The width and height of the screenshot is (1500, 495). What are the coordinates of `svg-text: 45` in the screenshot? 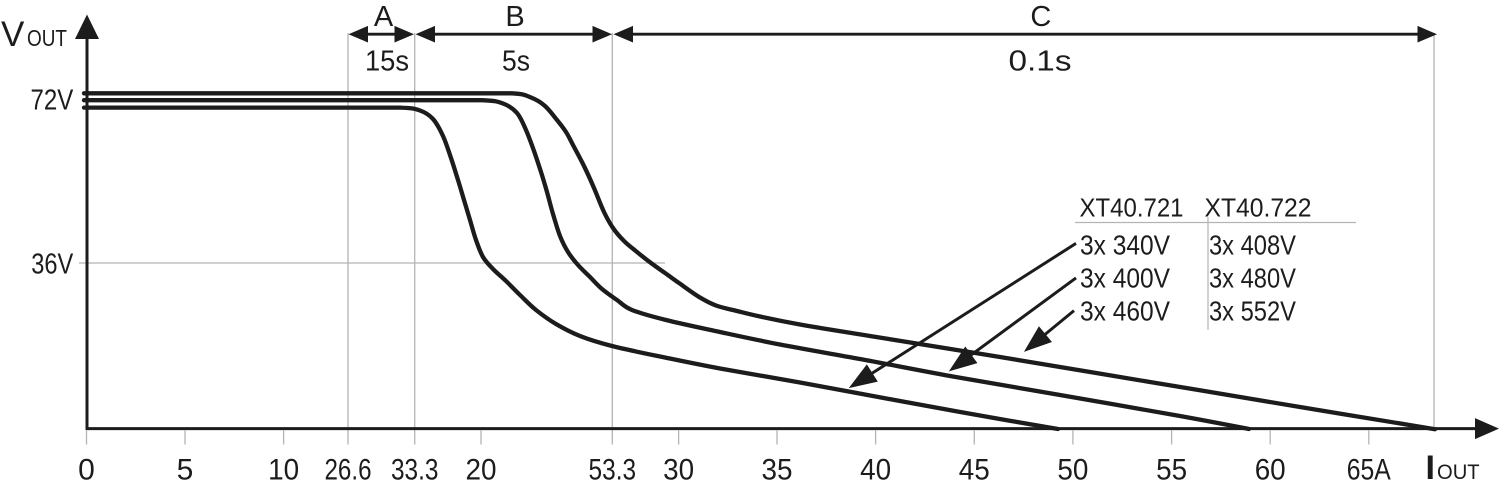 It's located at (974, 470).